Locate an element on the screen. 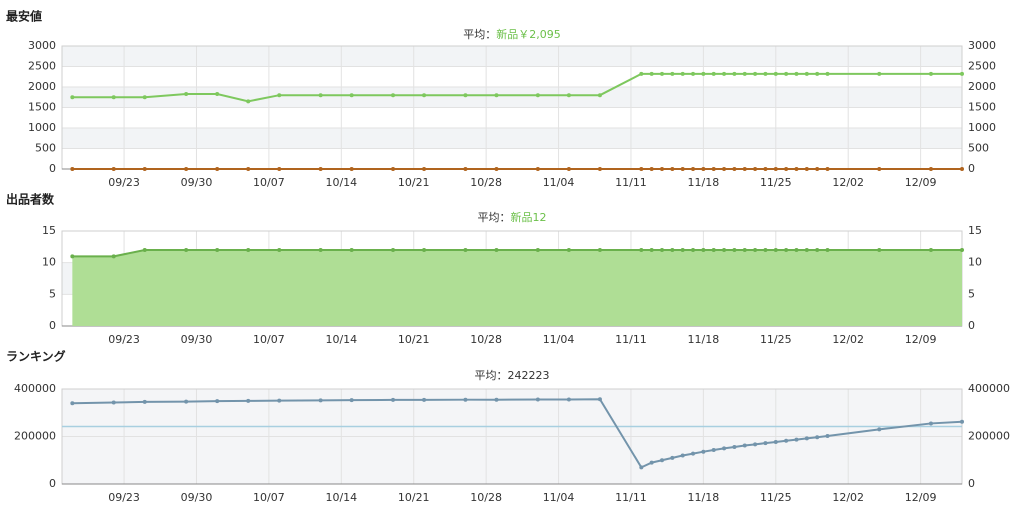 This screenshot has width=1024, height=516. x-tick-label: 11/04 is located at coordinates (559, 339).